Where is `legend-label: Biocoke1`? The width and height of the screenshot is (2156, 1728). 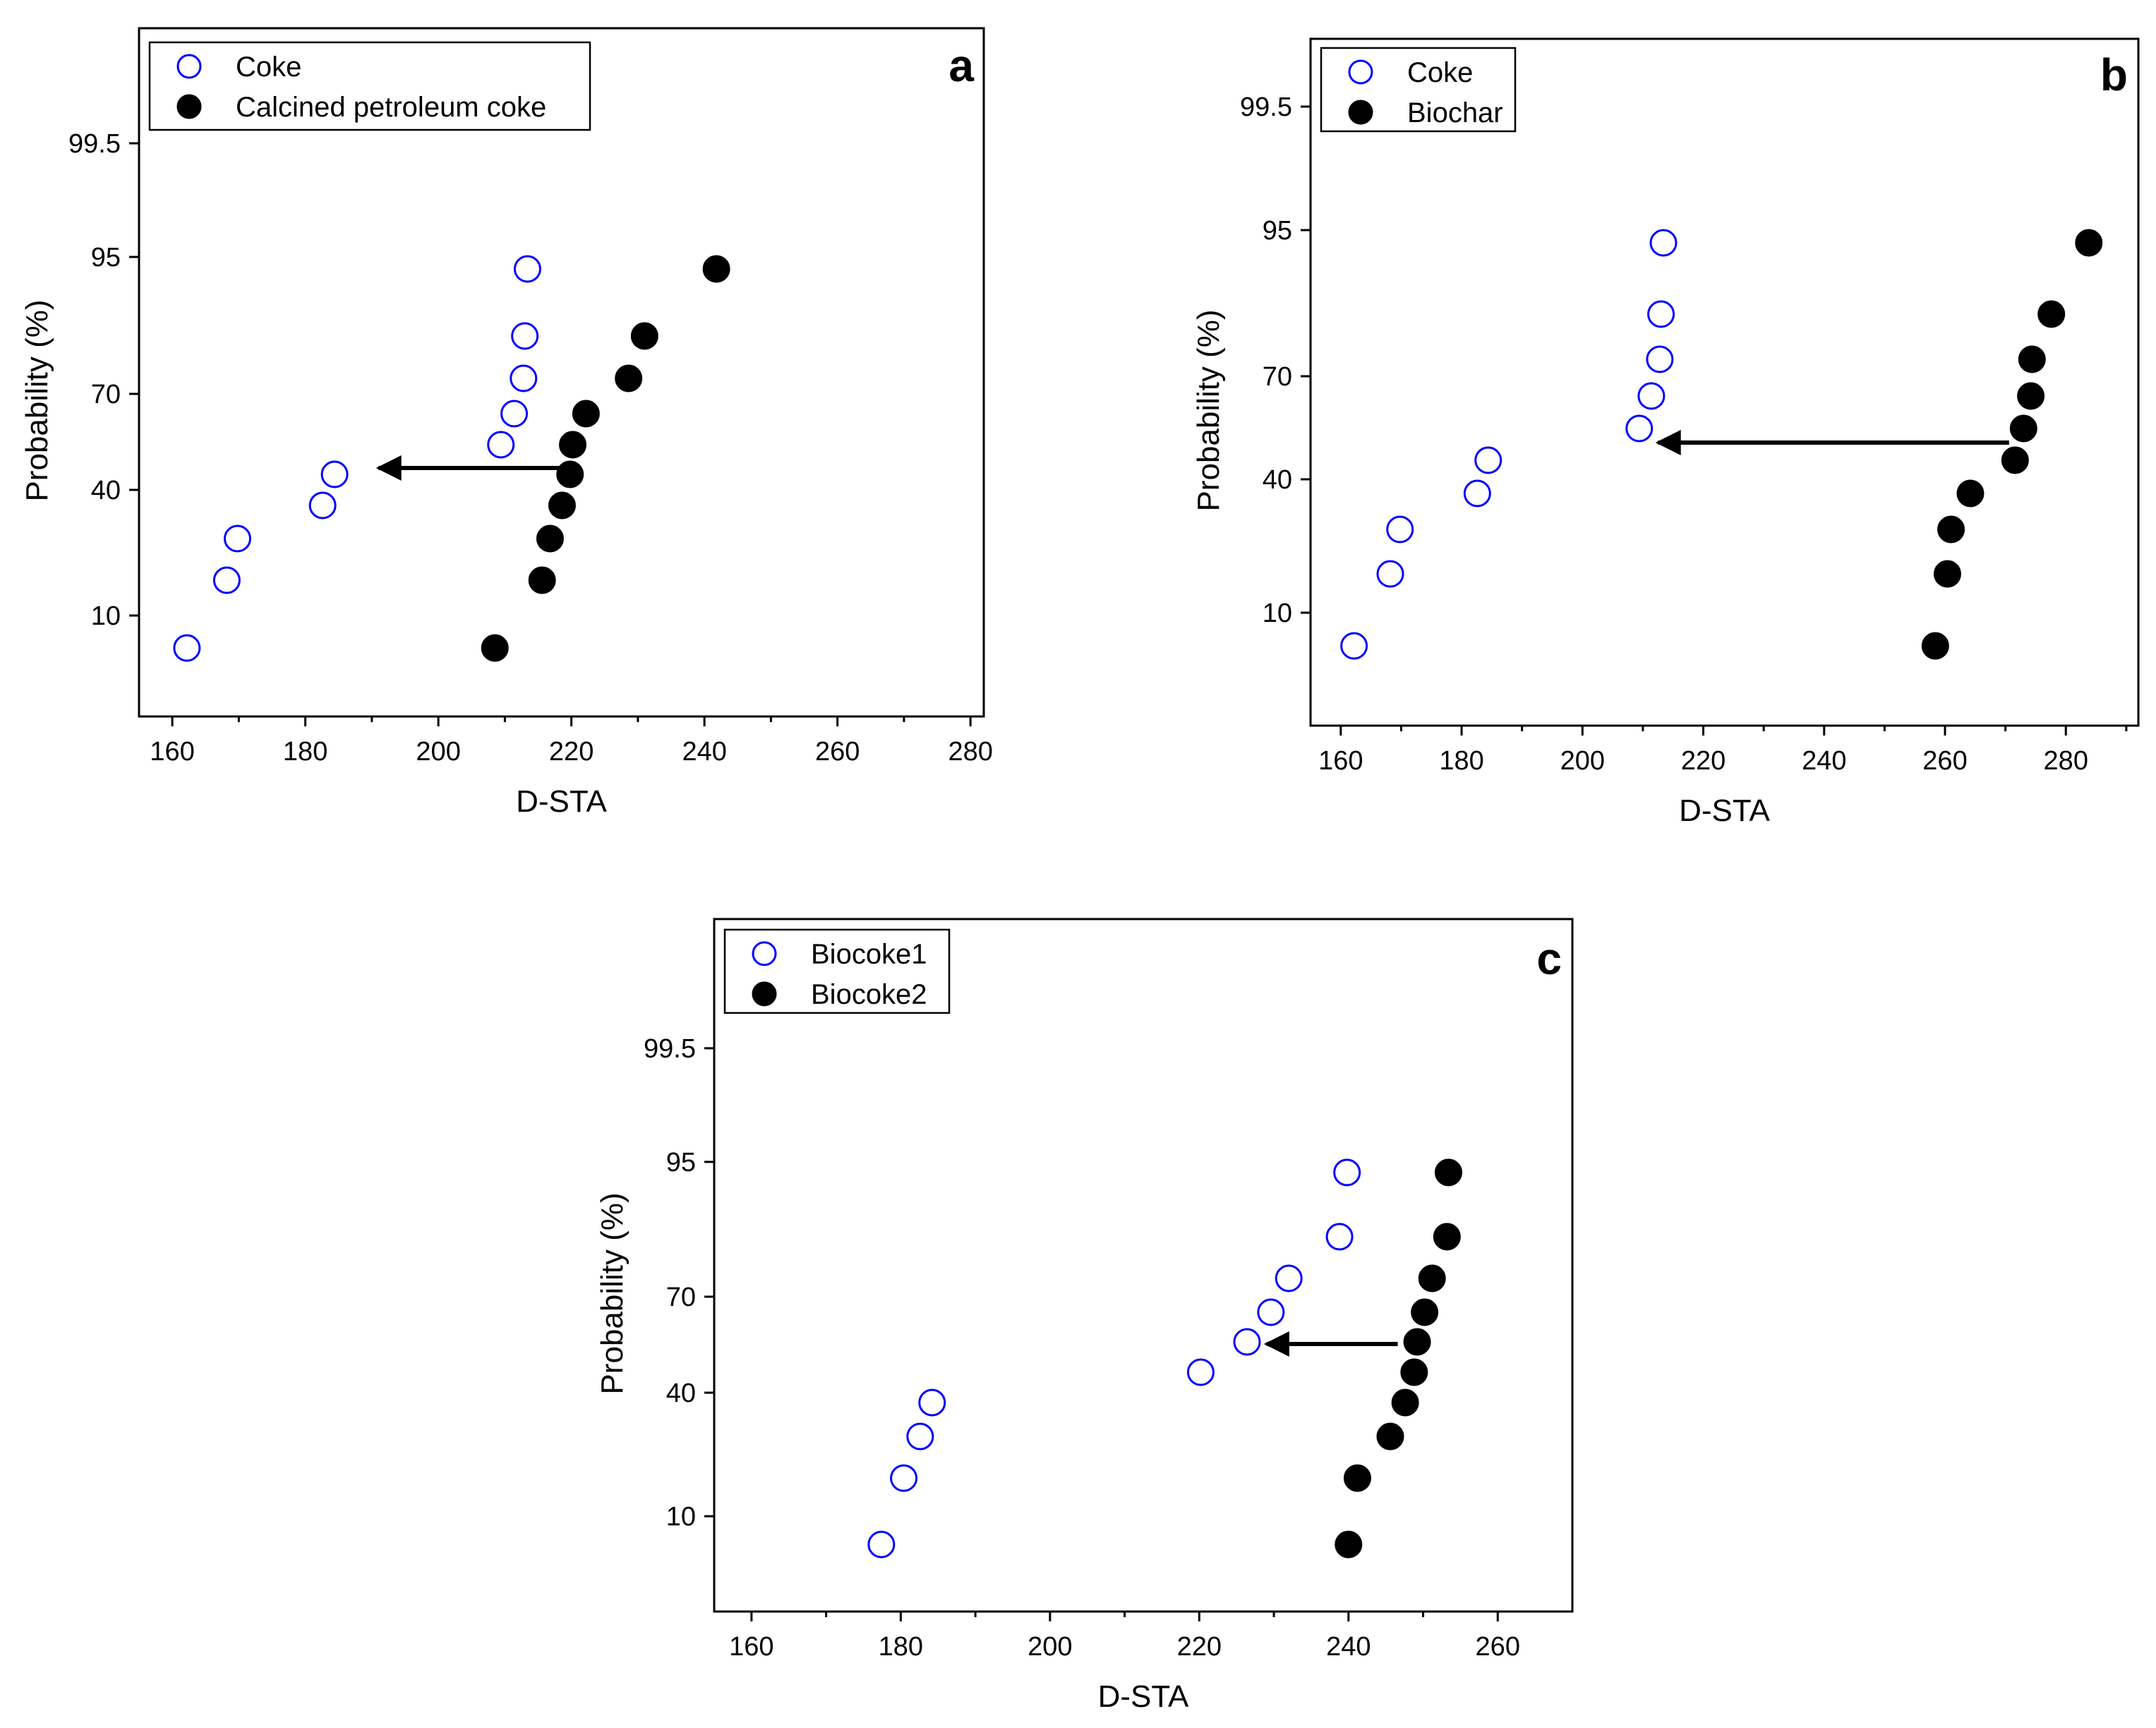
legend-label: Biocoke1 is located at coordinates (869, 955).